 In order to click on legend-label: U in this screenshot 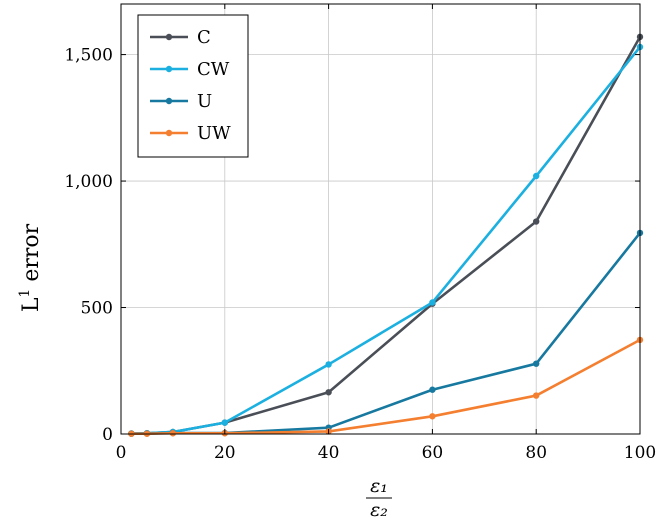, I will do `click(204, 101)`.